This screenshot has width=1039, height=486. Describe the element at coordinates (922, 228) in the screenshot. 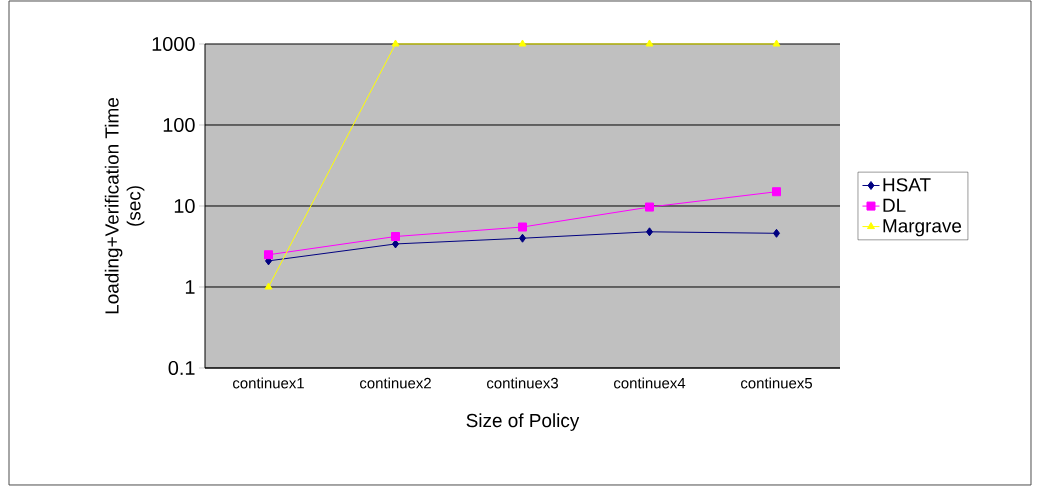

I see `legend-label: Margrave` at that location.